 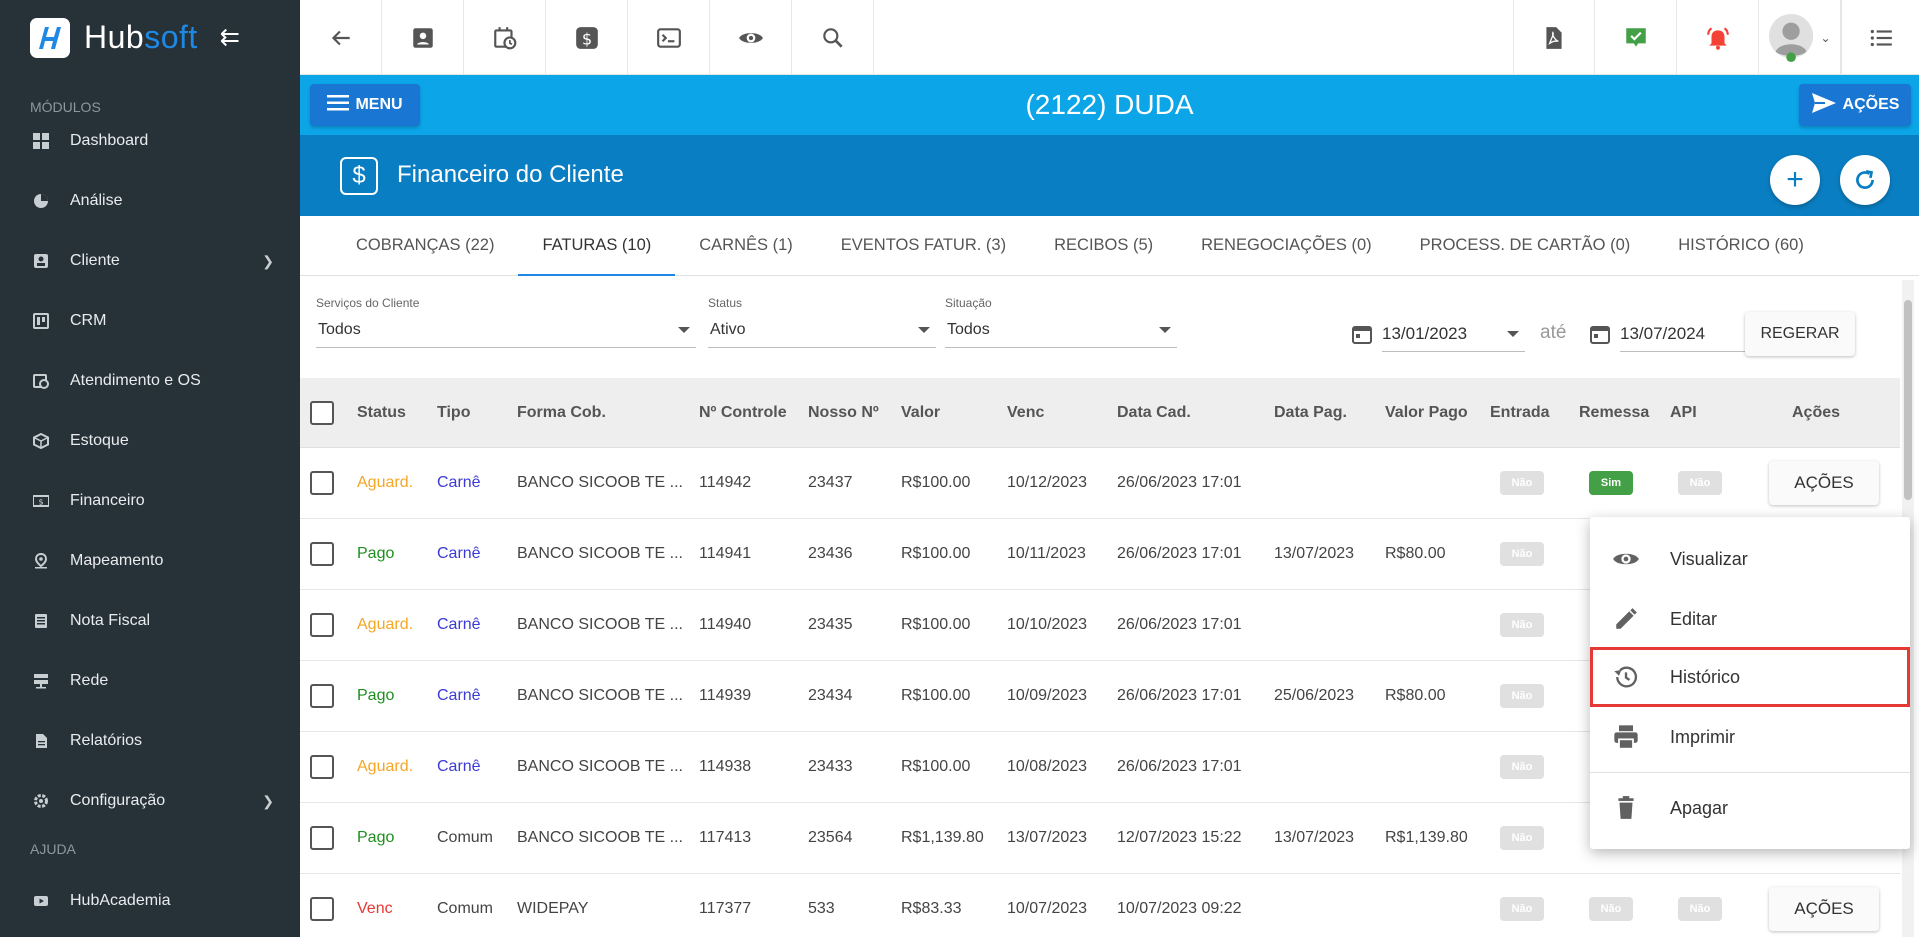 I want to click on sidebar-item-label: Rede, so click(x=89, y=680).